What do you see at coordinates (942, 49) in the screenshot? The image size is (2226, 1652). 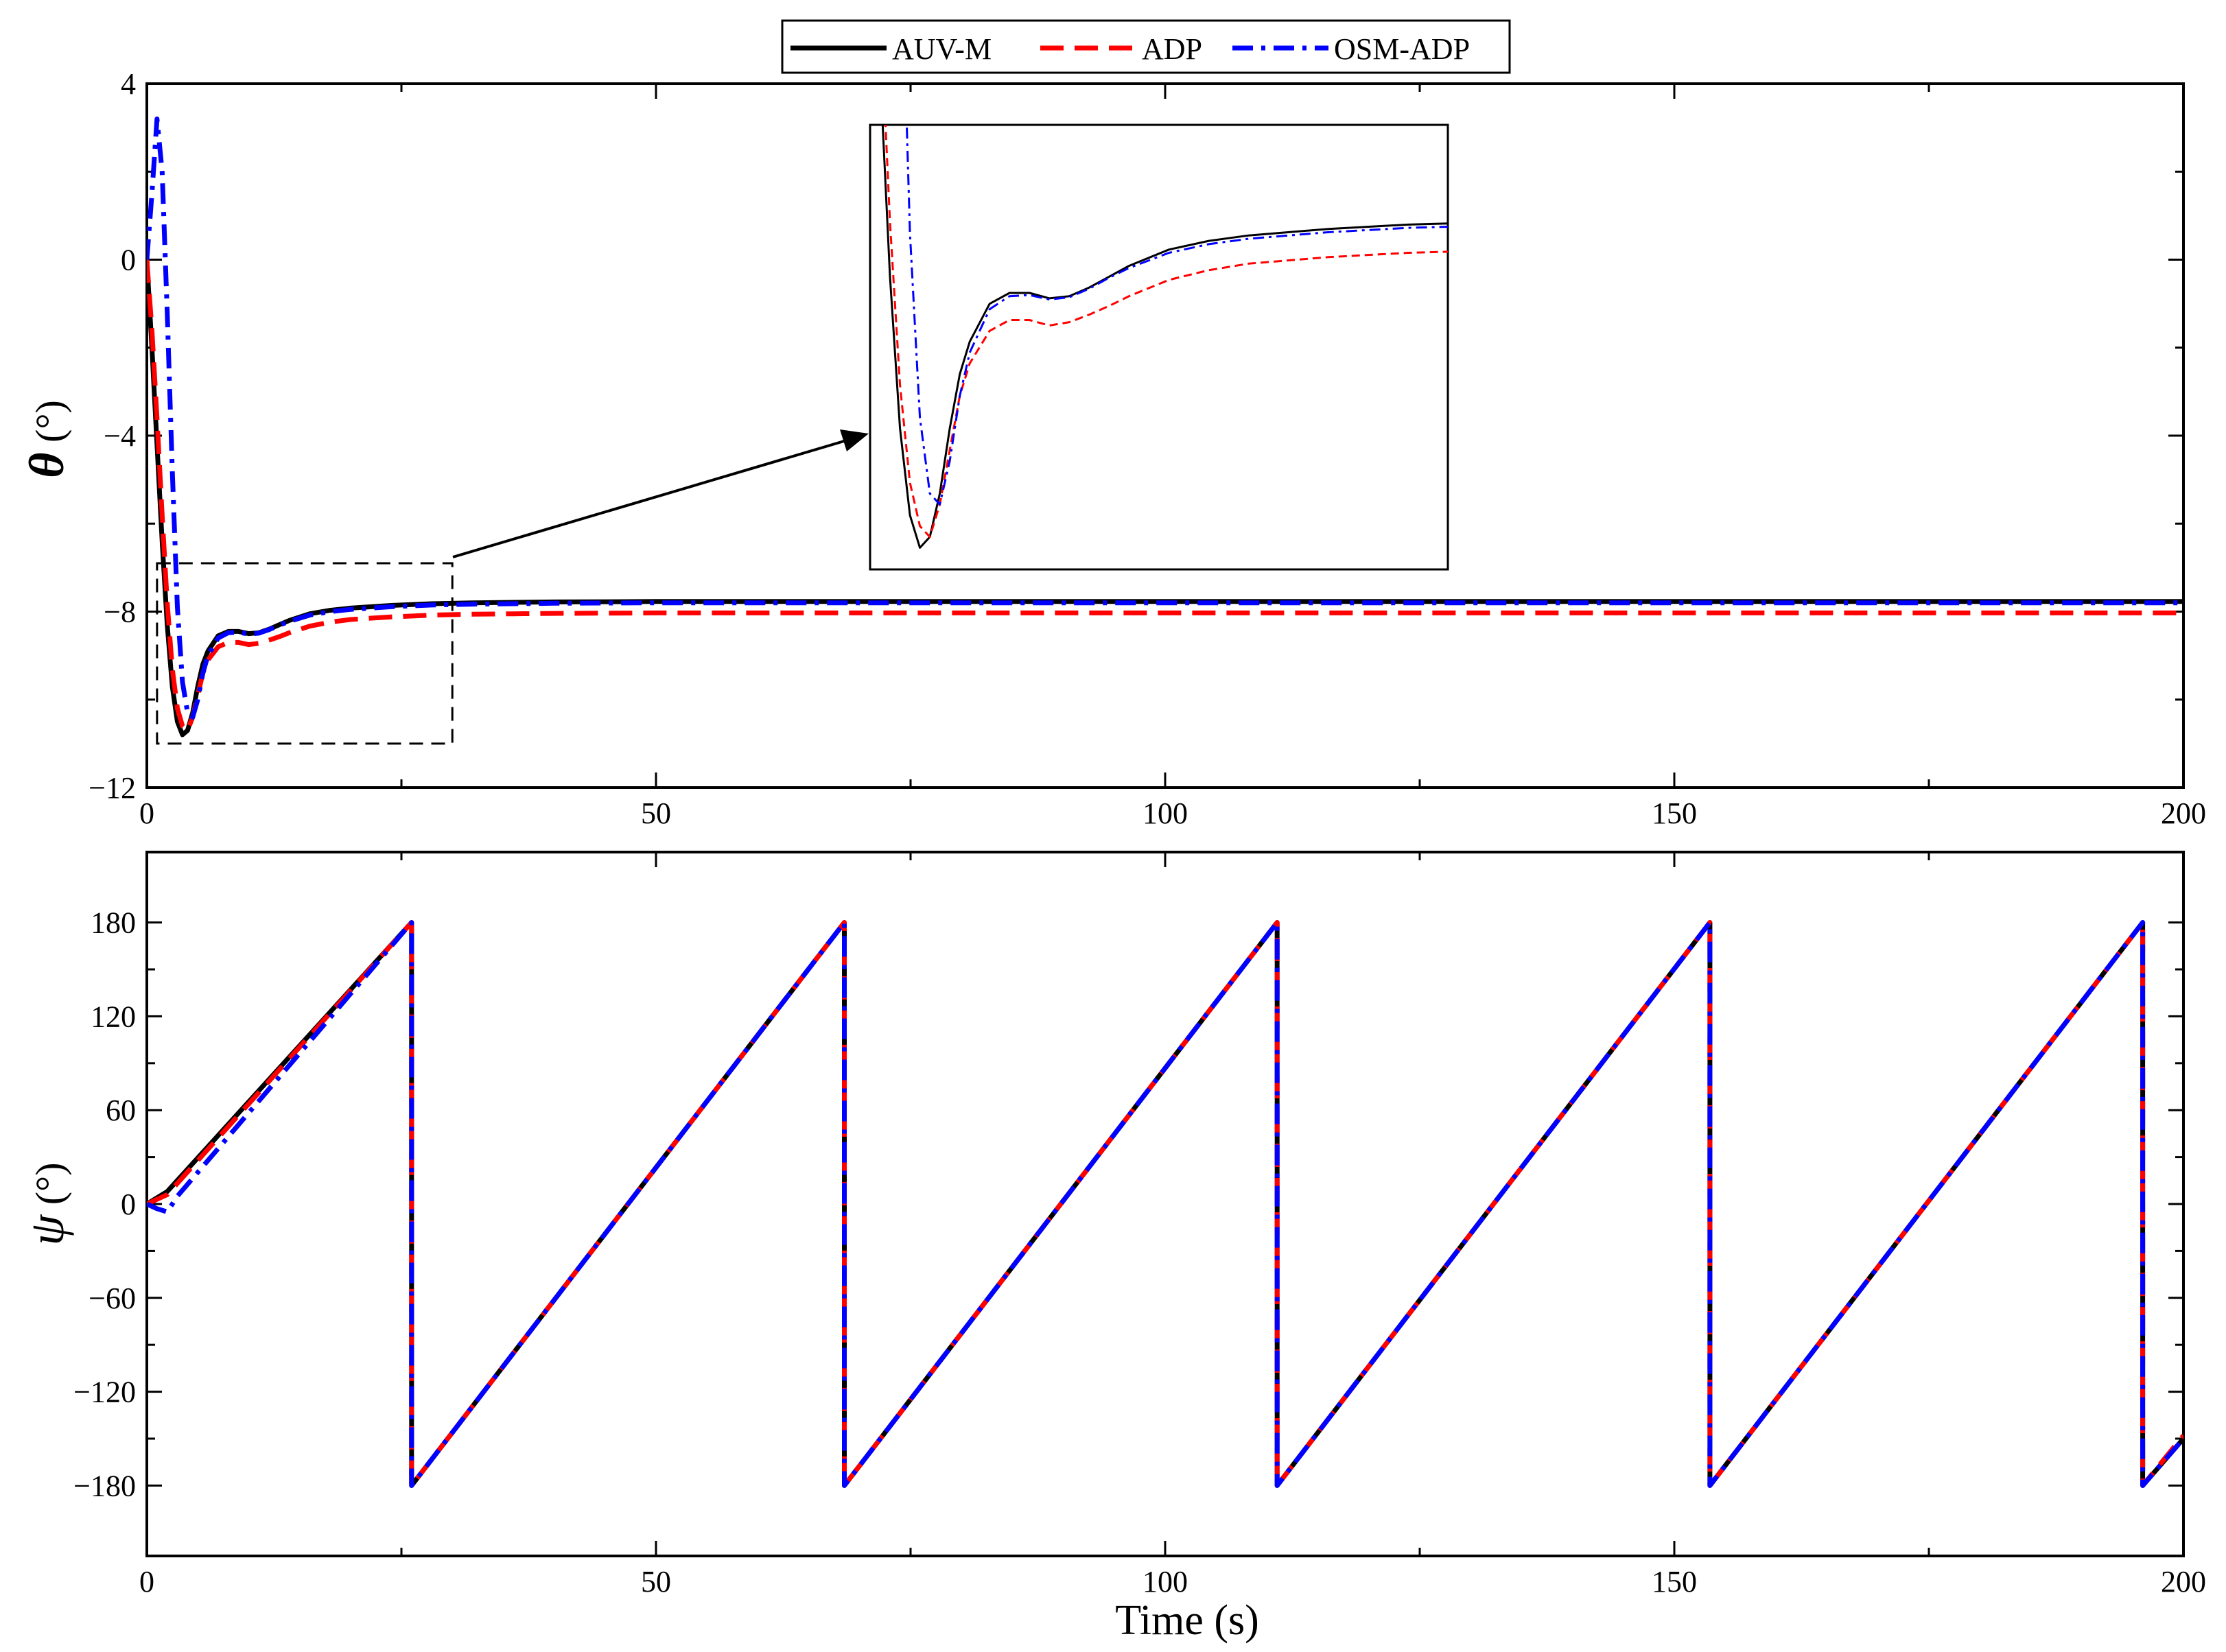 I see `legend-label-auv-m: AUV-M` at bounding box center [942, 49].